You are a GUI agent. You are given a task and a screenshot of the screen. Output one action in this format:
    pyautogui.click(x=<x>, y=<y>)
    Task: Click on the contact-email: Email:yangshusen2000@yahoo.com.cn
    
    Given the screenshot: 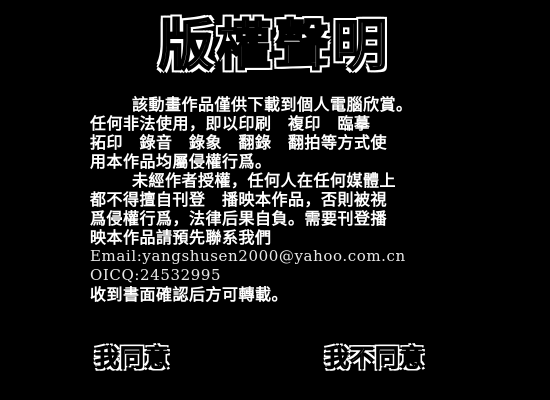 What is the action you would take?
    pyautogui.click(x=248, y=256)
    